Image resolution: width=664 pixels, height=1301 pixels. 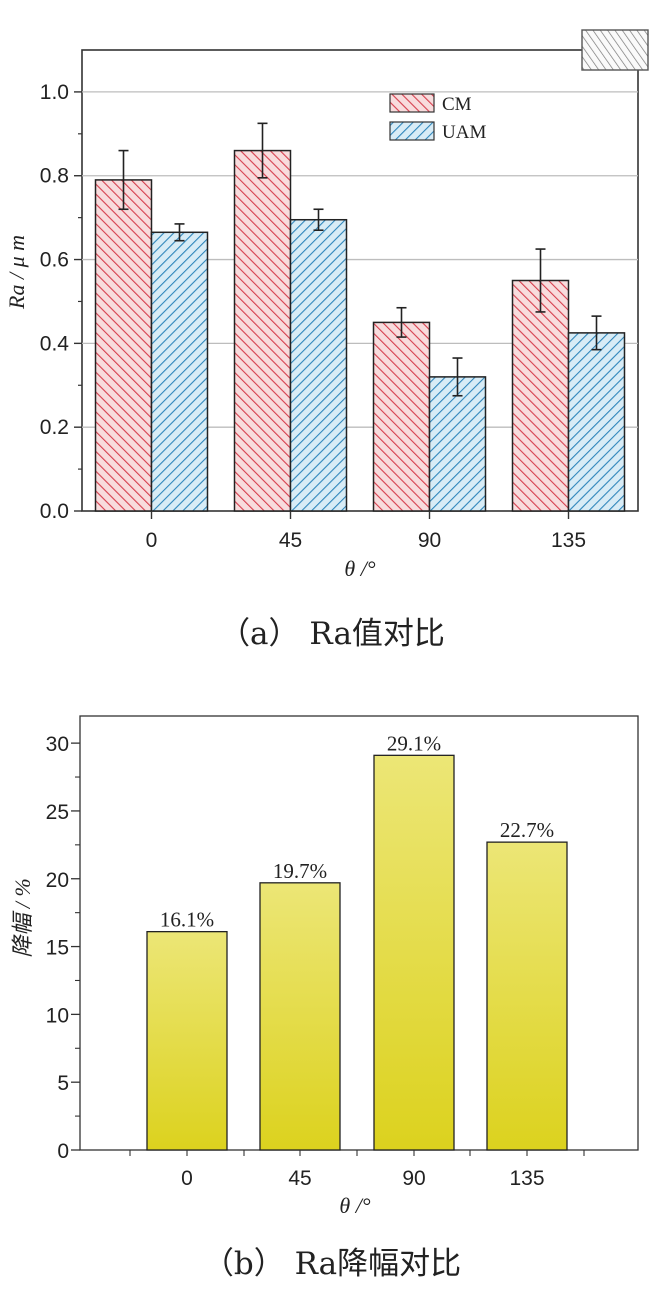 I want to click on chart-a-x-axis-title: θ /°, so click(x=359, y=568).